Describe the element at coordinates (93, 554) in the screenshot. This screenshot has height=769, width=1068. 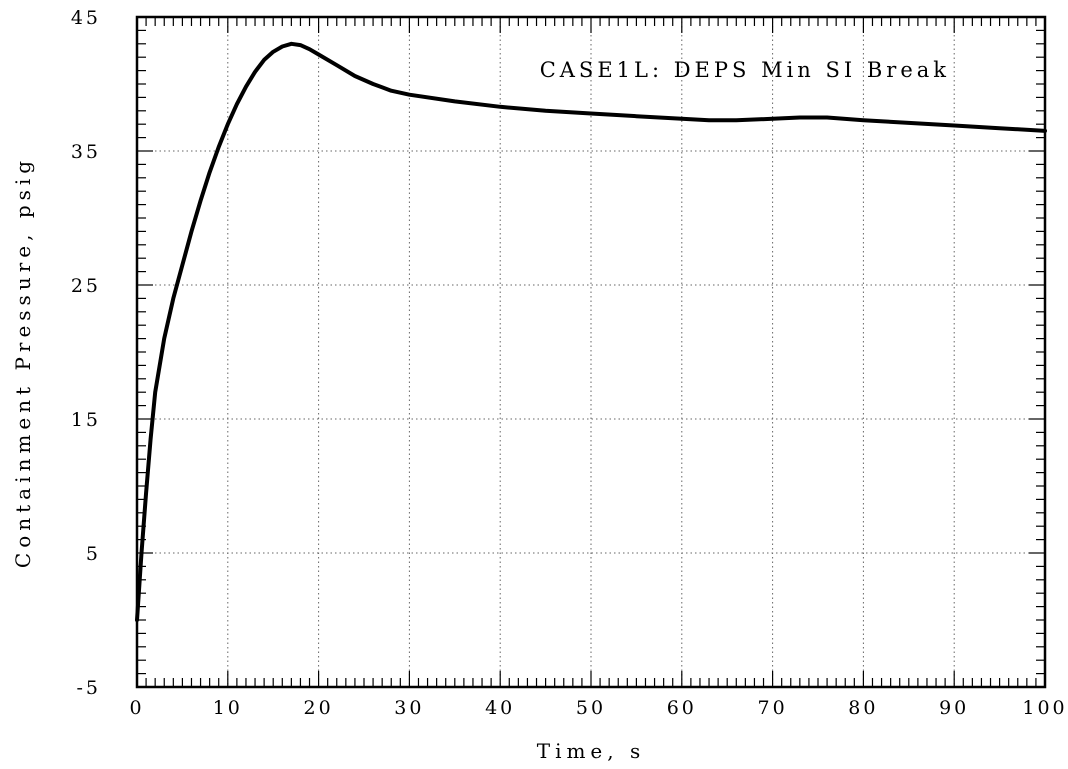
I see `y-tick-label: 5` at that location.